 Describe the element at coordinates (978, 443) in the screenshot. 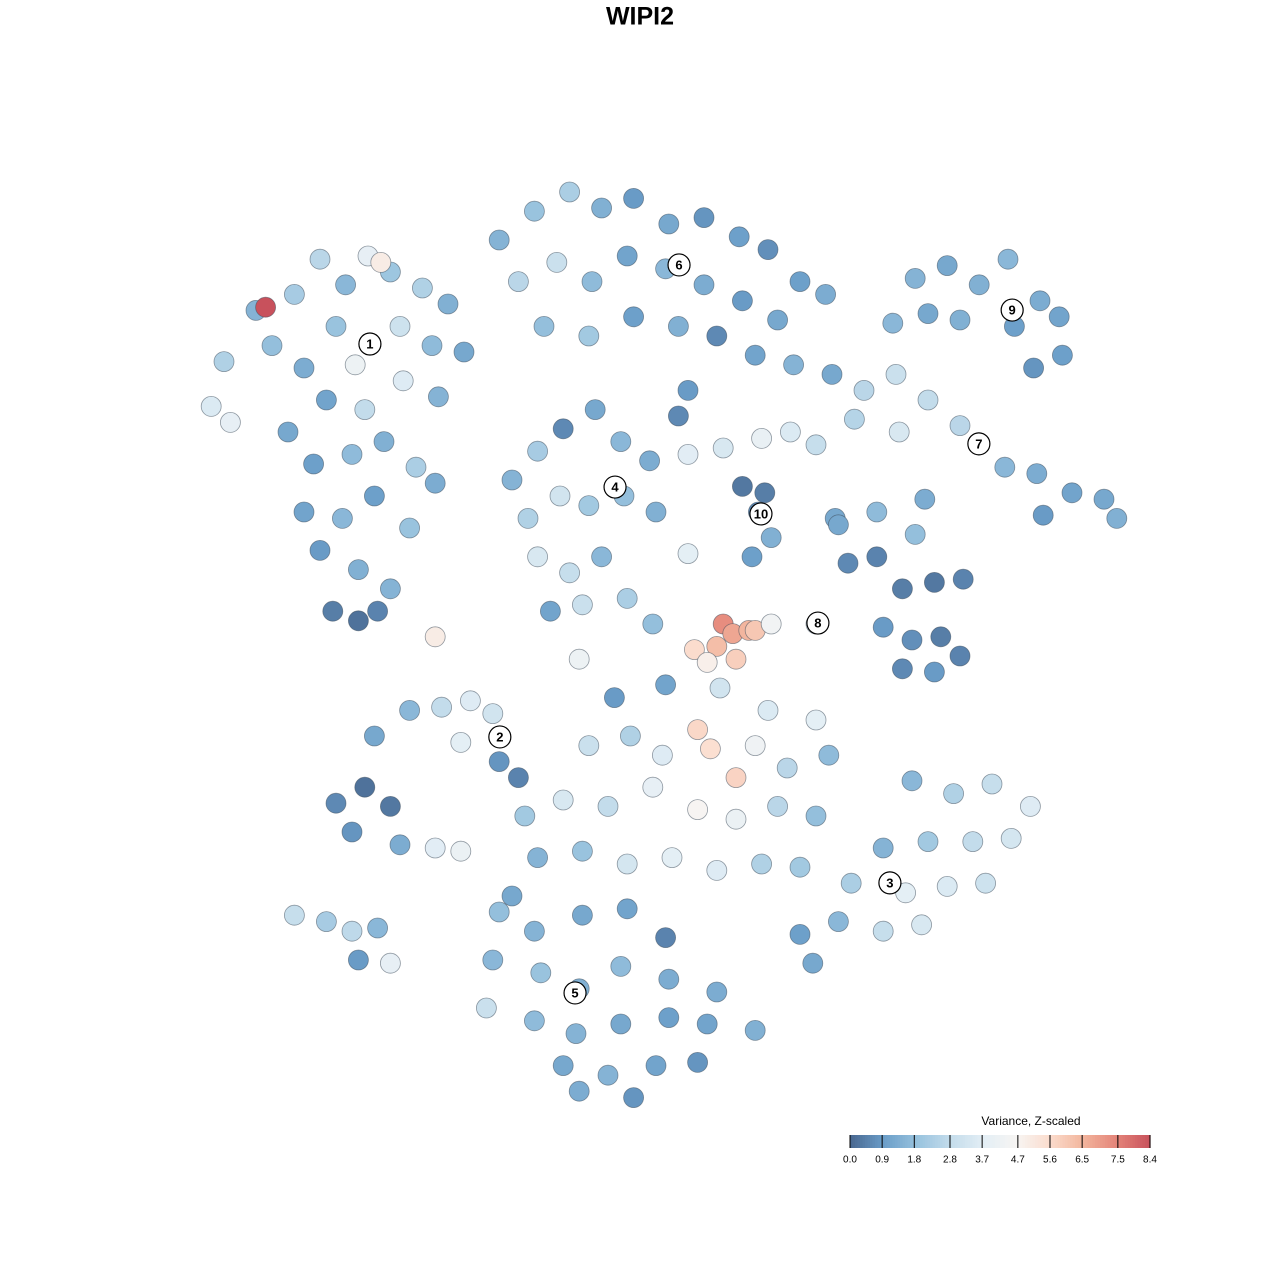

I see `cluster-label: 7` at that location.